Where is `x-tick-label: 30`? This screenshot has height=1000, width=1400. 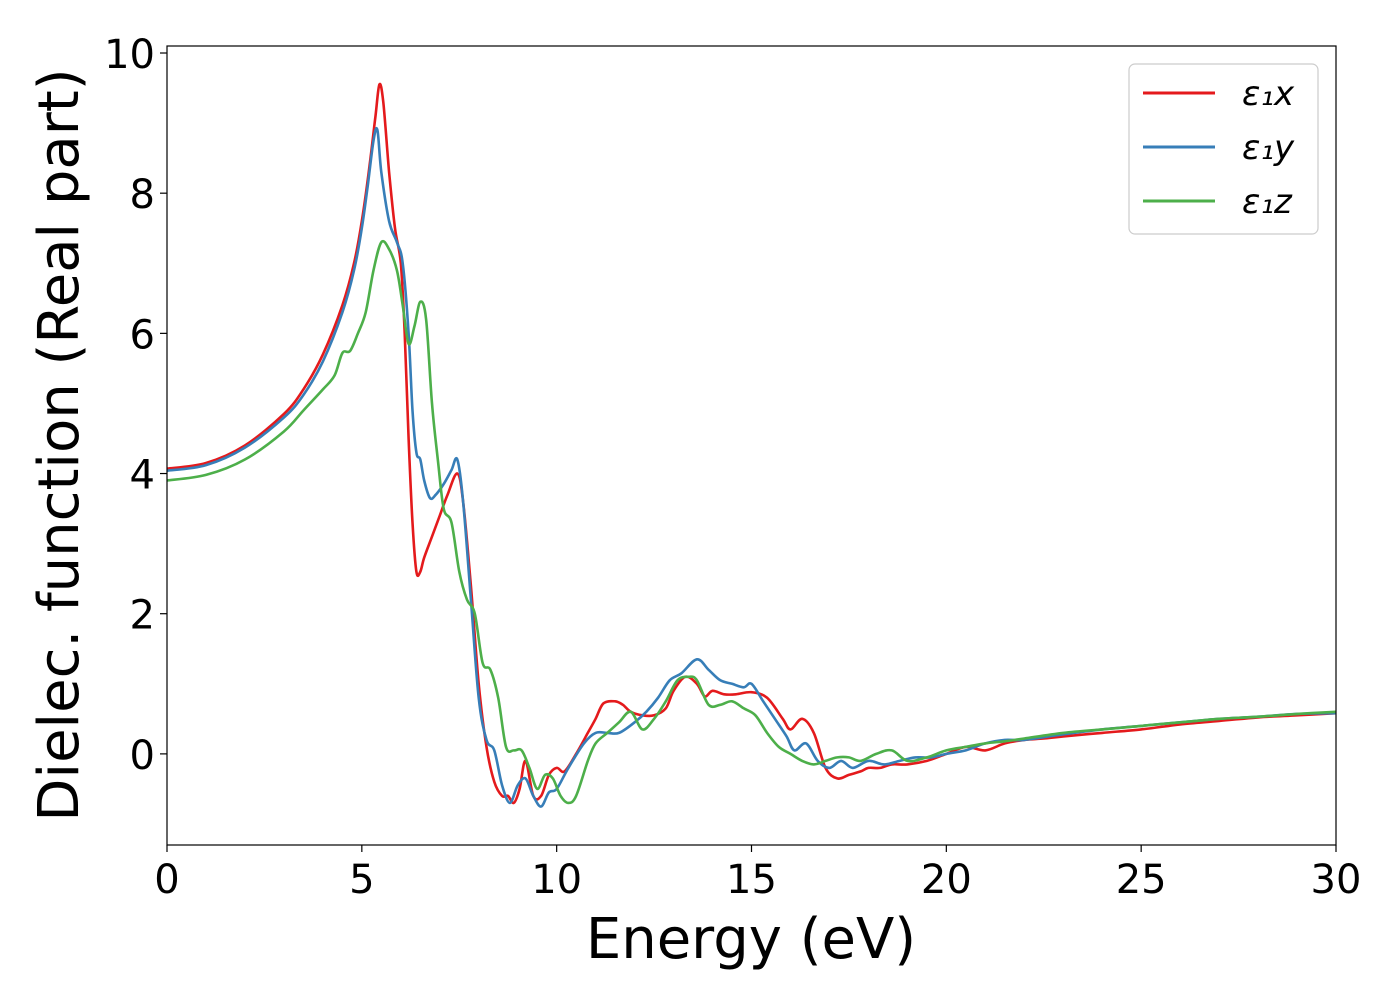 x-tick-label: 30 is located at coordinates (1336, 880).